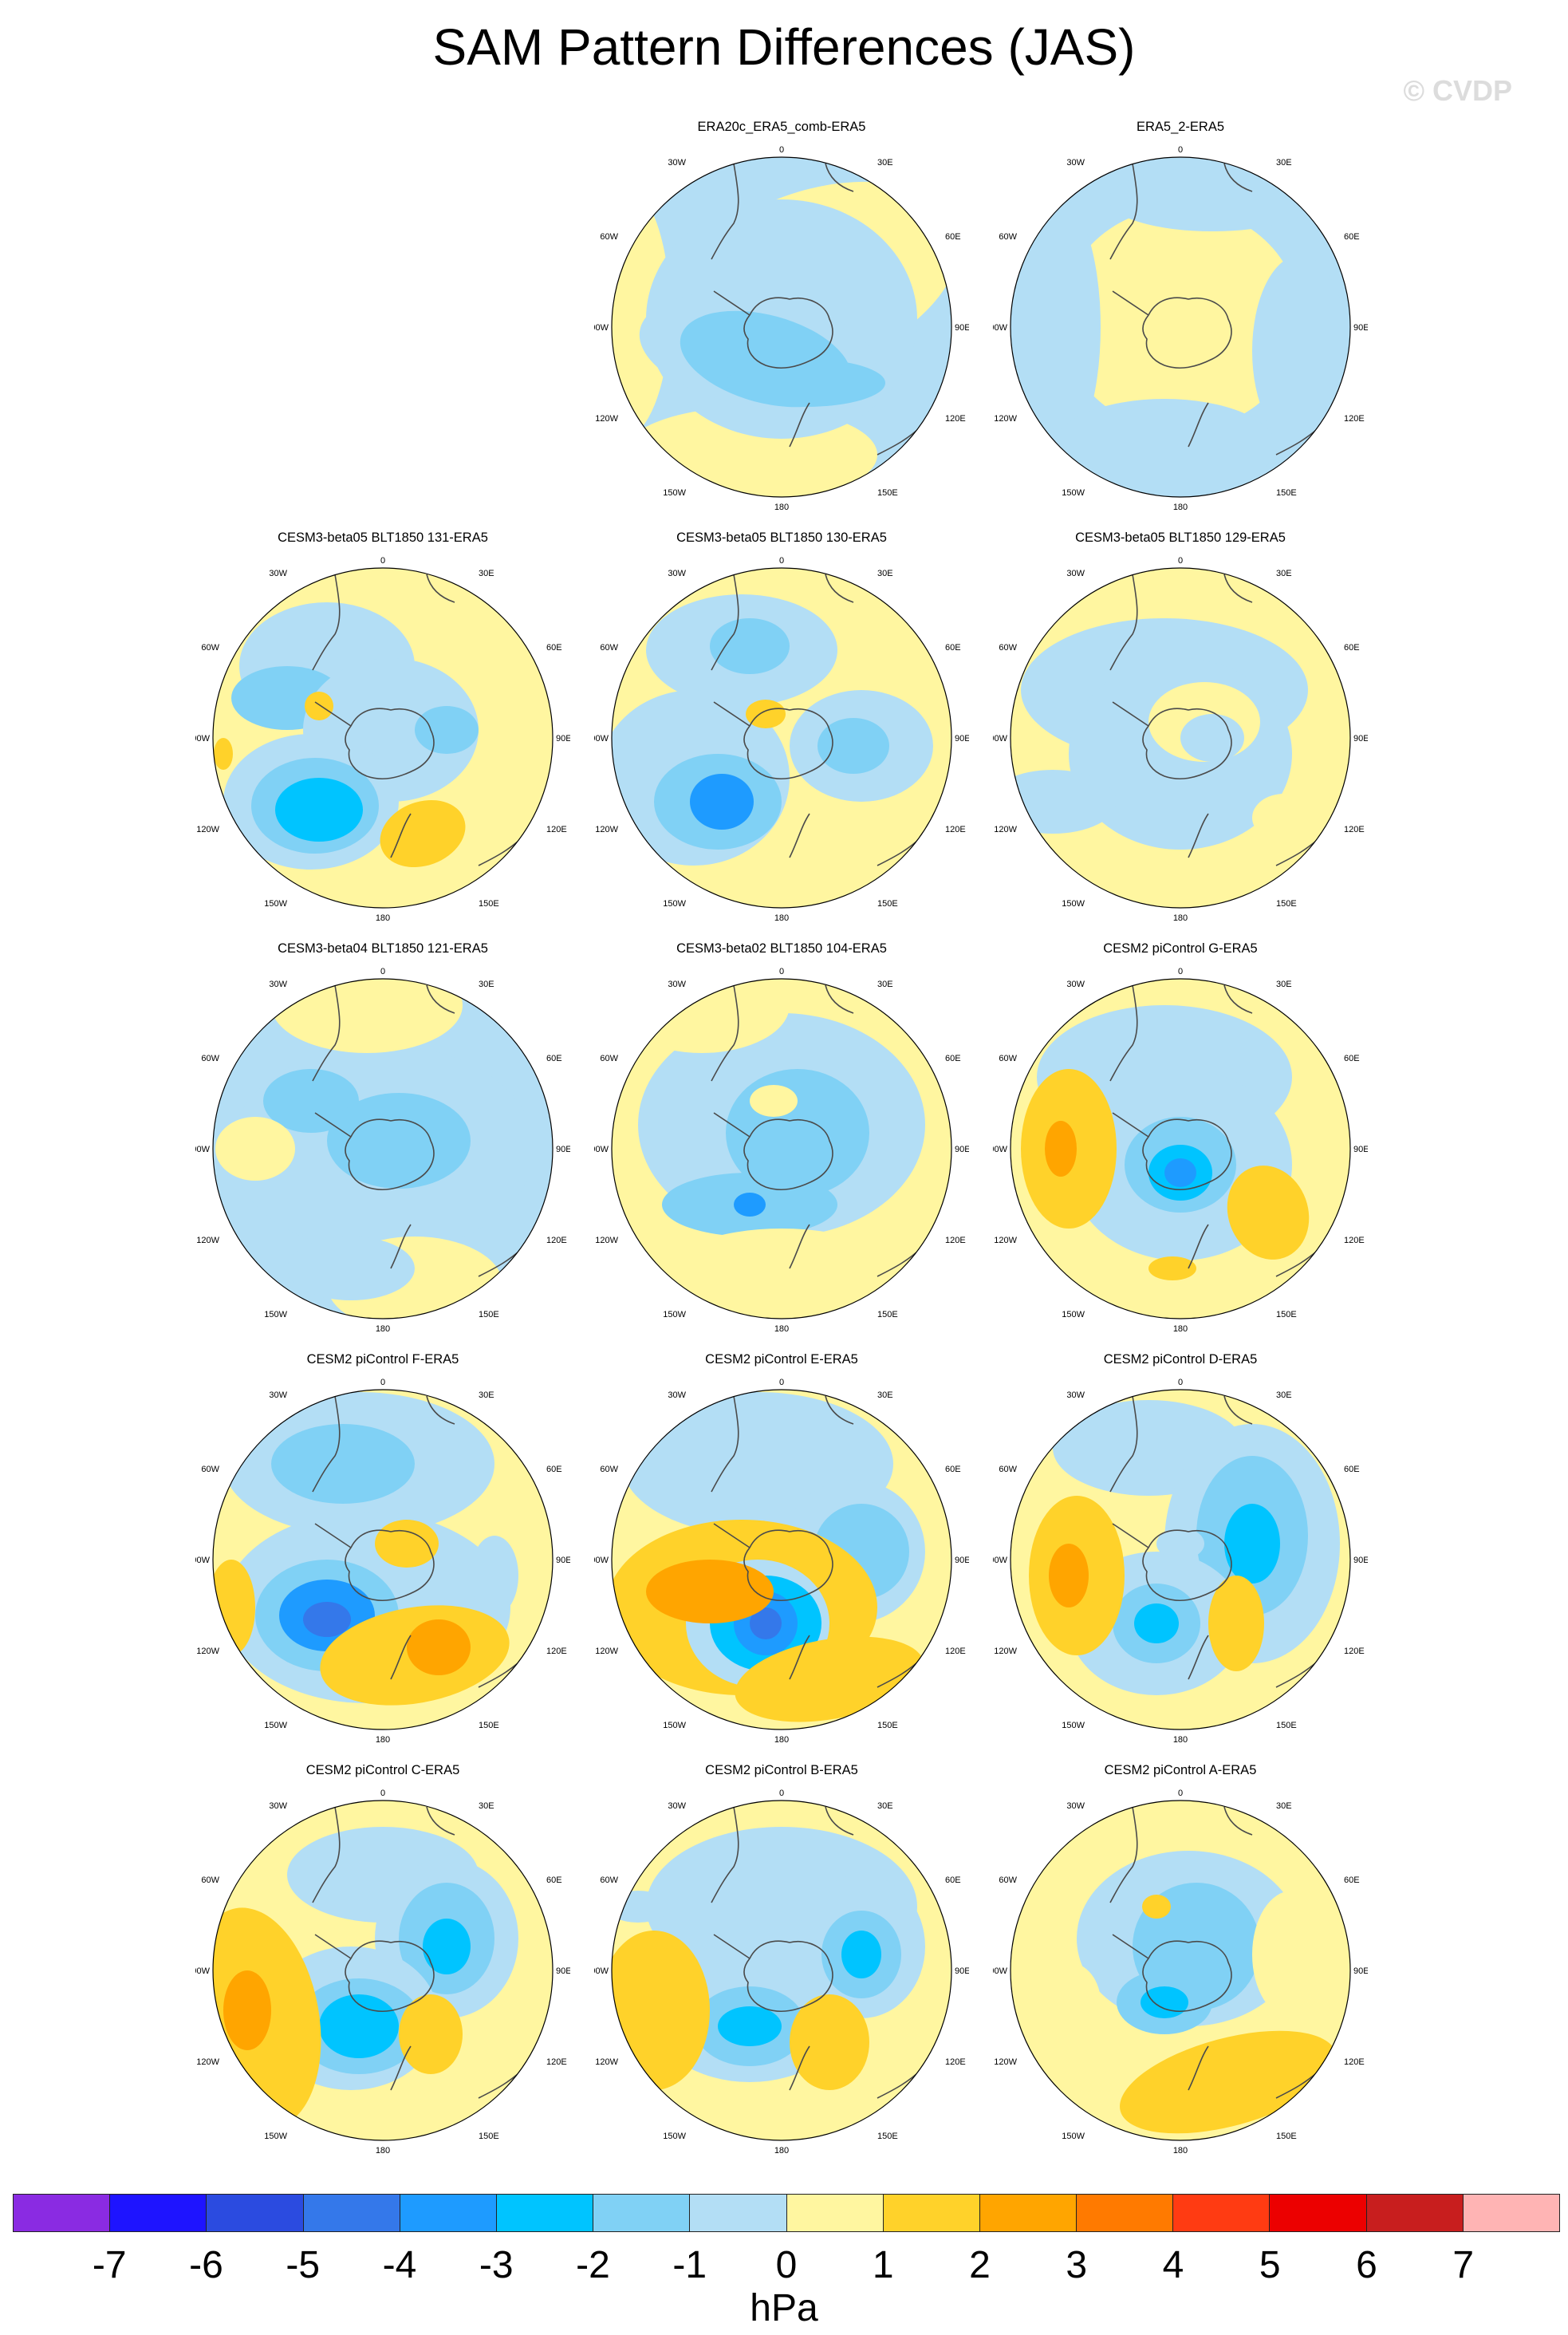 This screenshot has height=2335, width=1568. I want to click on panel-title: CESM2 piControl G-ERA5, so click(1180, 948).